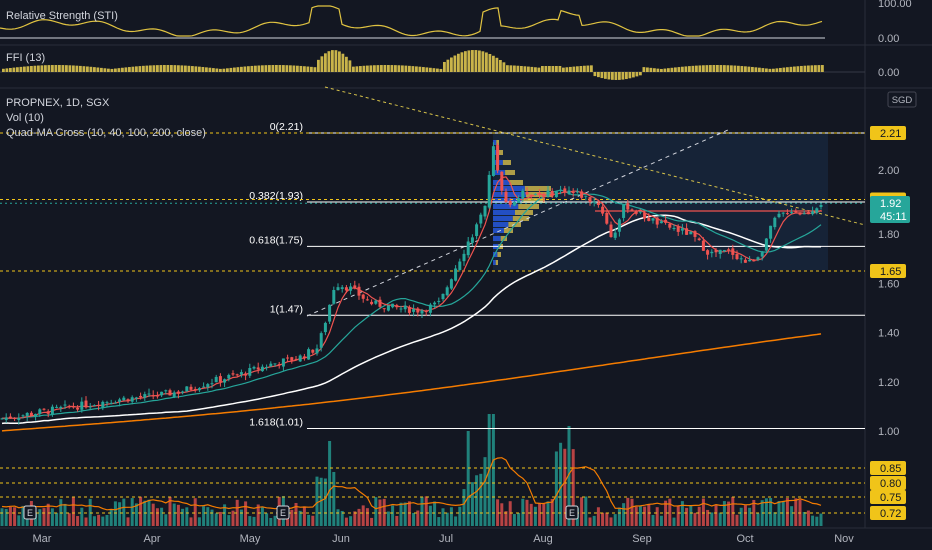 This screenshot has height=550, width=932. Describe the element at coordinates (890, 484) in the screenshot. I see `volume-tag-value: 0.80` at that location.